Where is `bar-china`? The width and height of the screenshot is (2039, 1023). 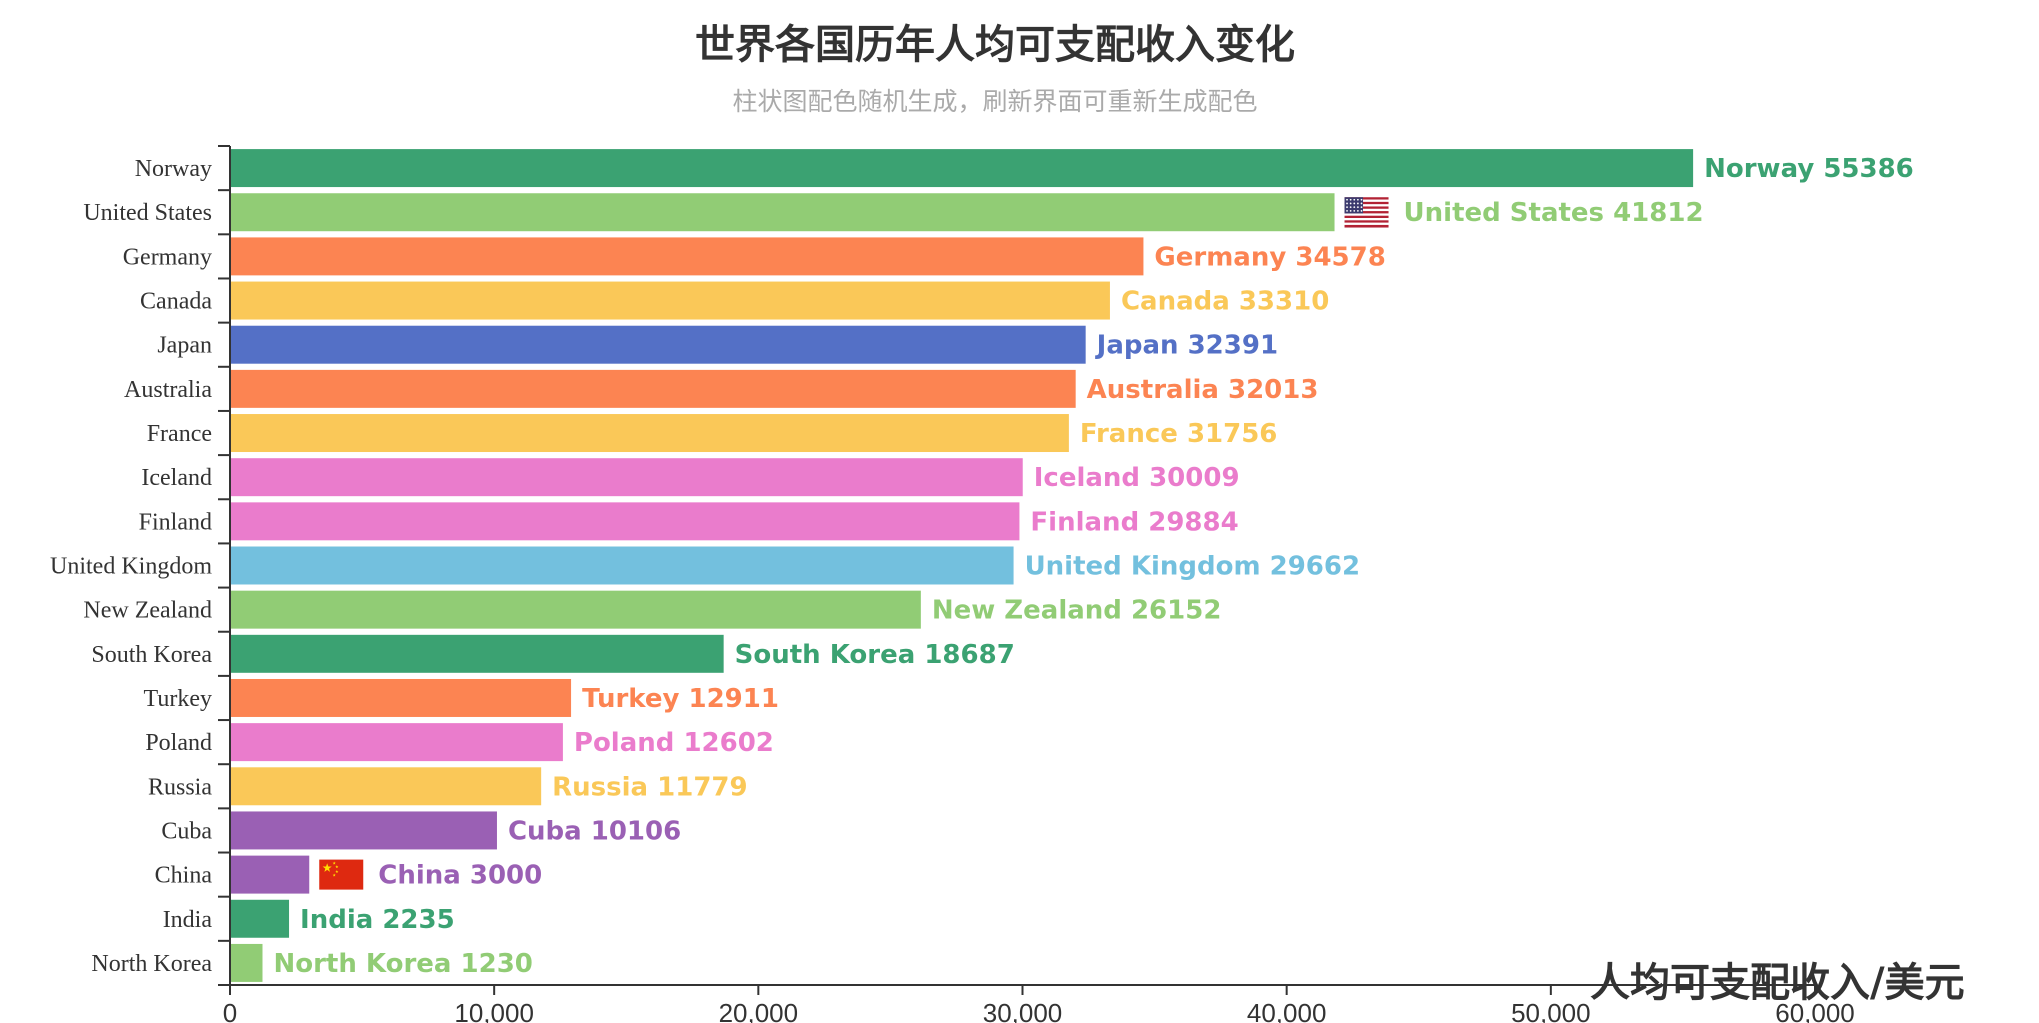
bar-china is located at coordinates (270, 874).